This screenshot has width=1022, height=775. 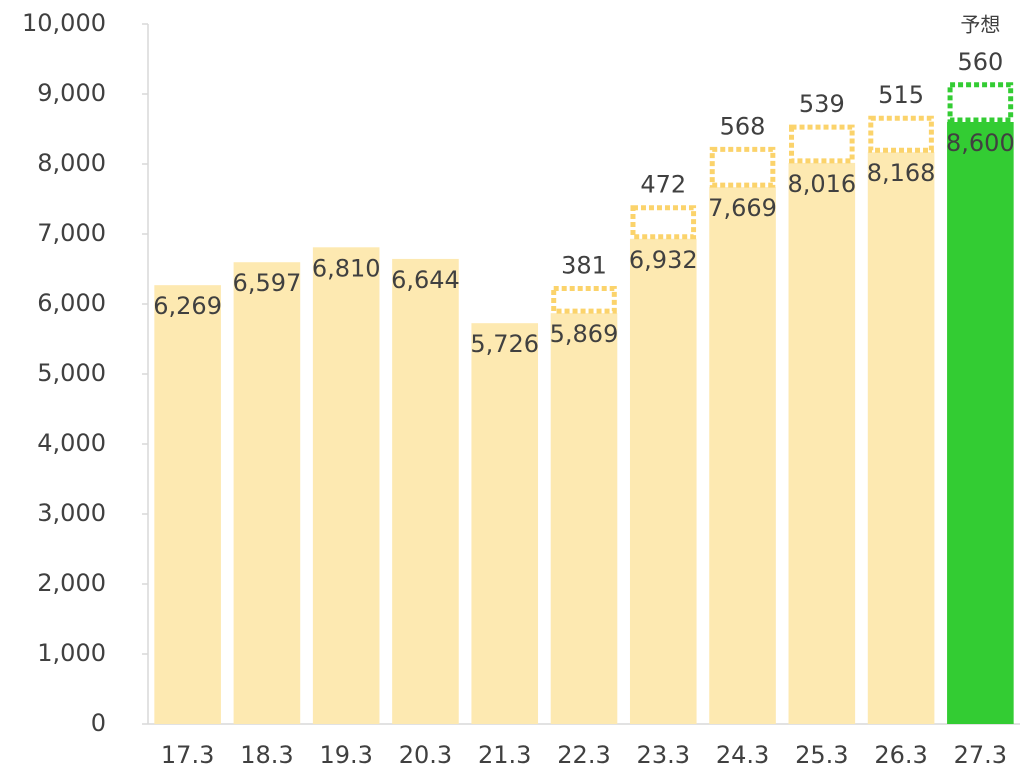 I want to click on value-label: 5,726, so click(x=504, y=344).